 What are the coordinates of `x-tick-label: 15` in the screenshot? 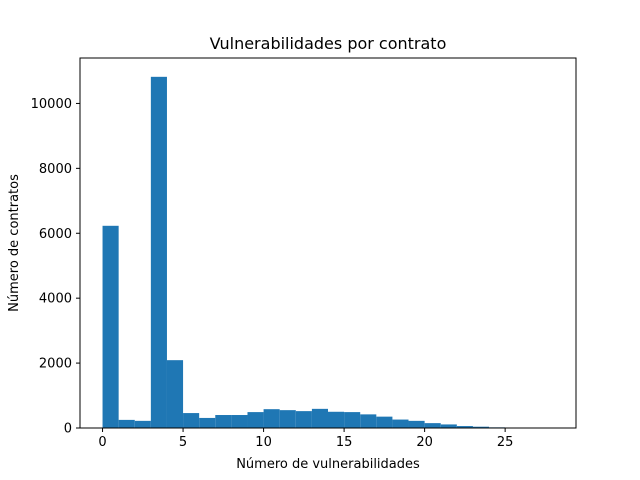 It's located at (344, 442).